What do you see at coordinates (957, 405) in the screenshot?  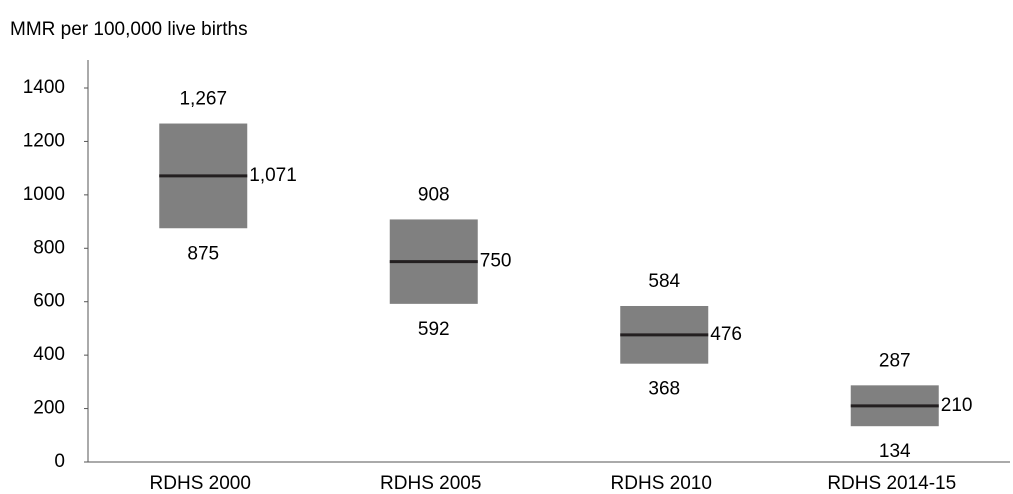 I see `estimate-label: 210` at bounding box center [957, 405].